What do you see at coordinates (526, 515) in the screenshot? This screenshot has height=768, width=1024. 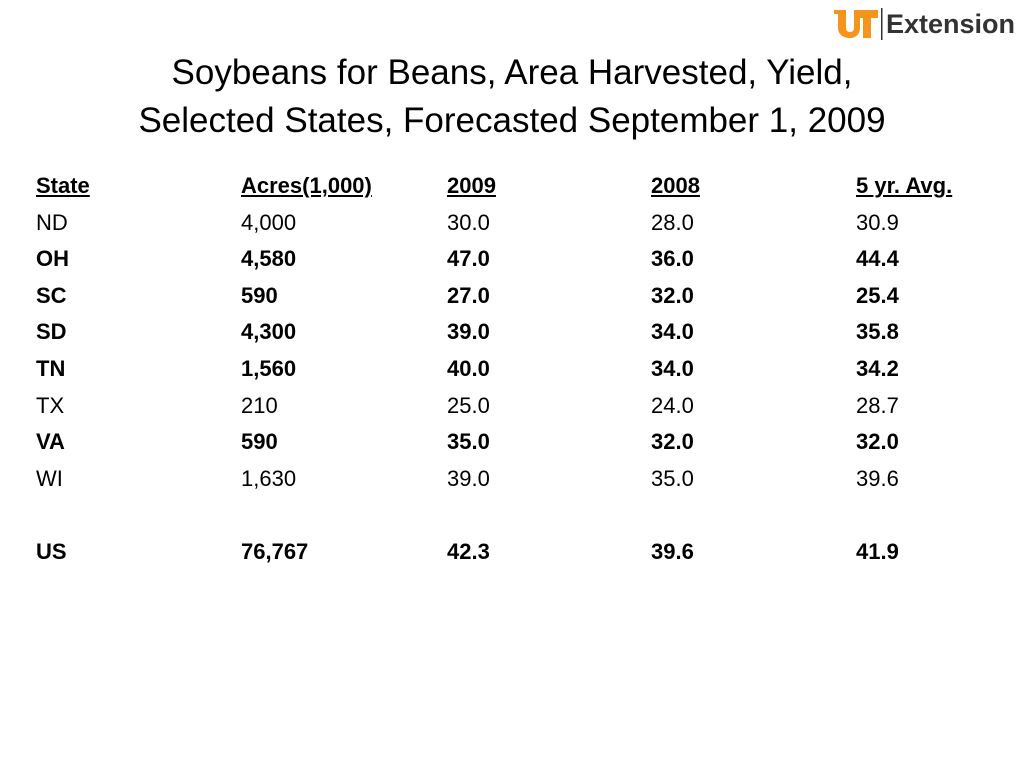 I see `table-spacer` at bounding box center [526, 515].